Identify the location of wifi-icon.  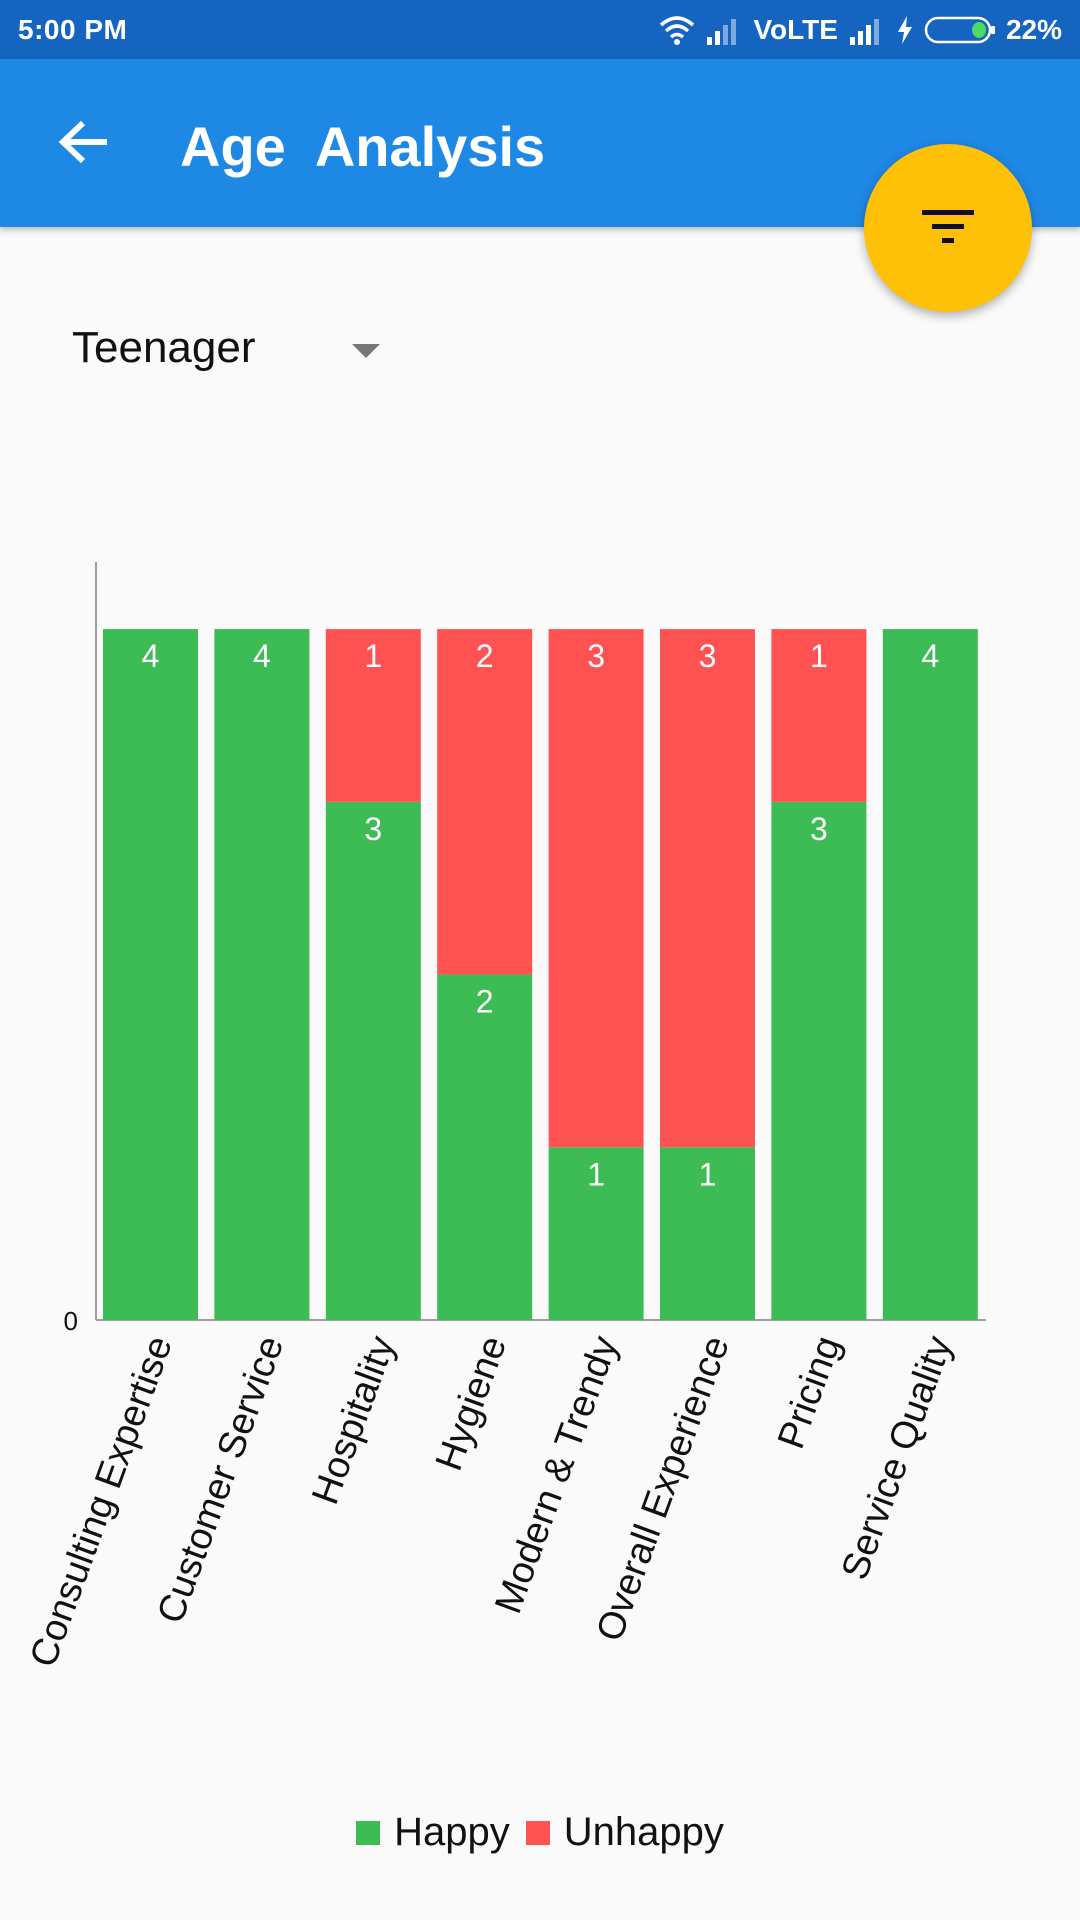
(677, 30).